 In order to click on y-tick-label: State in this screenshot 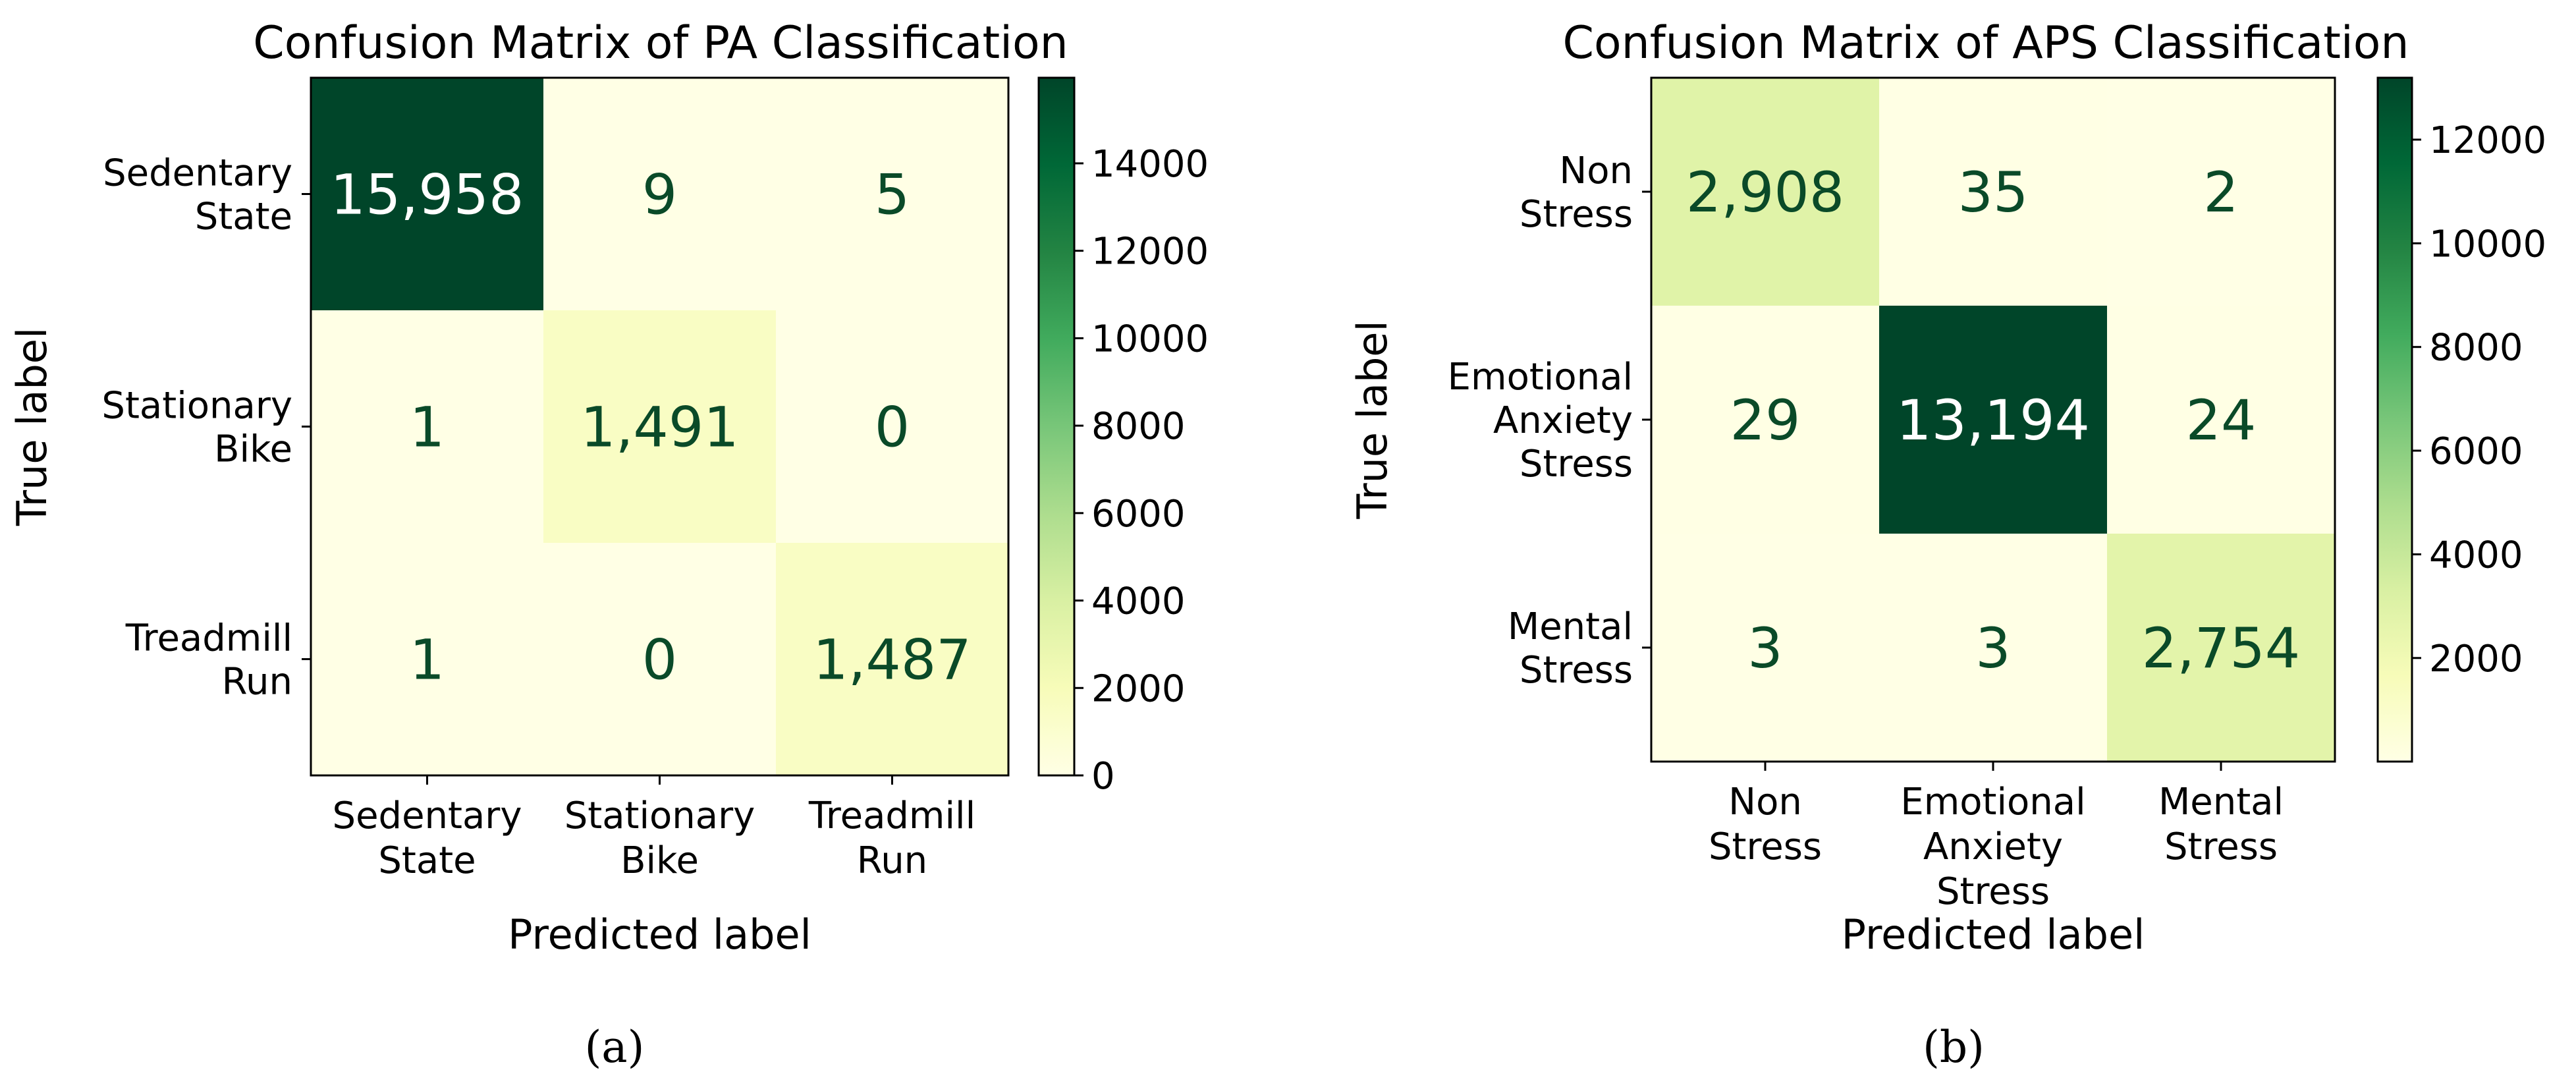, I will do `click(243, 217)`.